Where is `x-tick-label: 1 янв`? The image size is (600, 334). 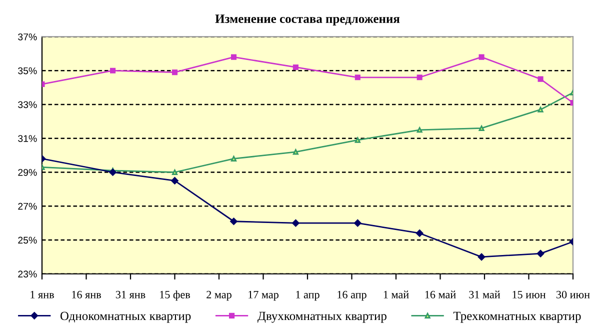
x-tick-label: 1 янв is located at coordinates (42, 294).